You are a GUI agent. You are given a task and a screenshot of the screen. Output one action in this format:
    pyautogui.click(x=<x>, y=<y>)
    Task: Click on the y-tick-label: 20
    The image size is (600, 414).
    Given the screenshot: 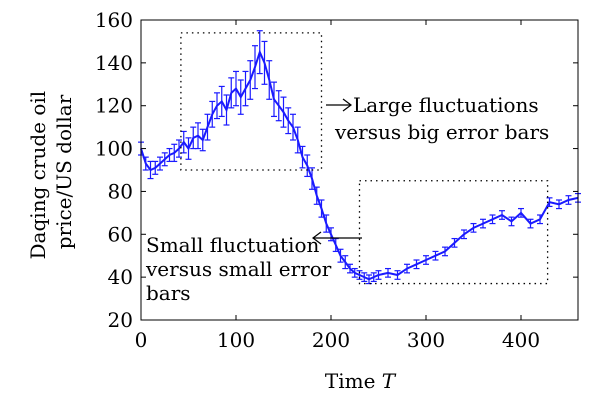 What is the action you would take?
    pyautogui.click(x=120, y=320)
    